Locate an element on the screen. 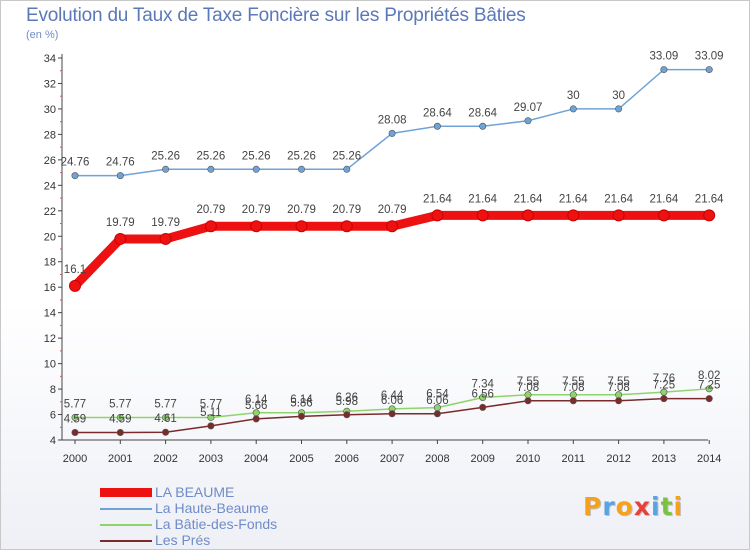  data-label: 19.79 is located at coordinates (120, 223).